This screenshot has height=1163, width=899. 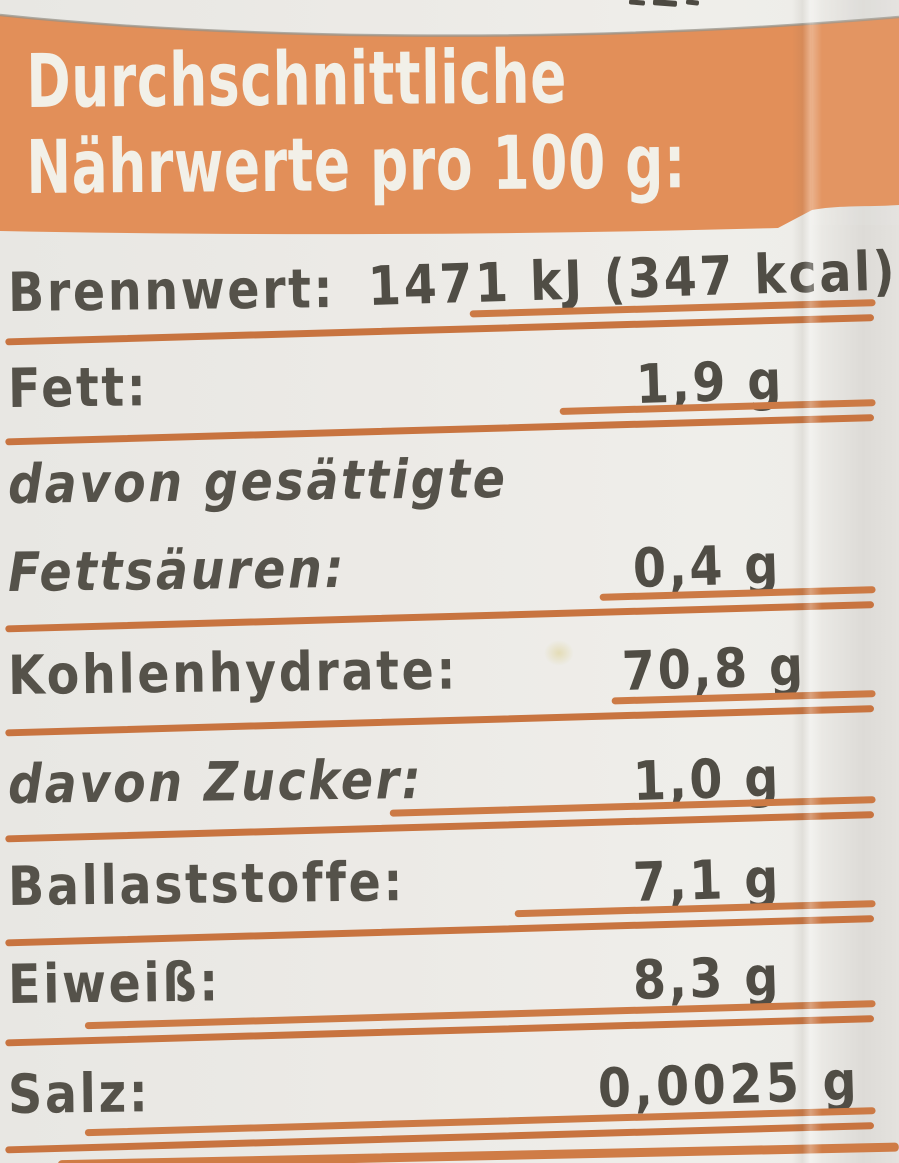 I want to click on header-title-line1: Durchschnittliche, so click(x=296, y=79).